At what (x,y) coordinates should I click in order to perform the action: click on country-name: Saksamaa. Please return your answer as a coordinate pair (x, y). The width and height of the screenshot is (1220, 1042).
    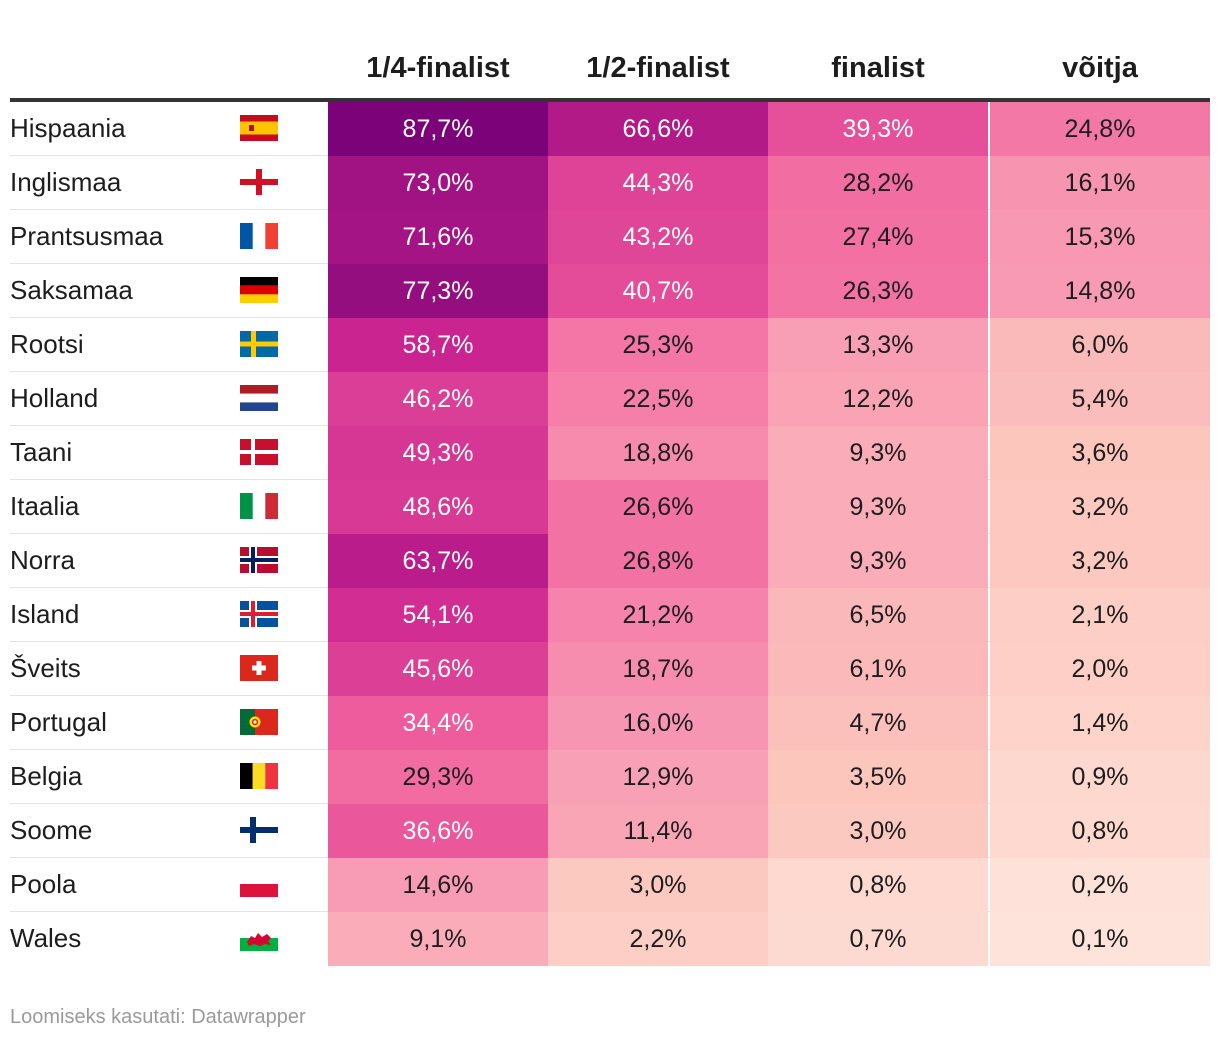
    Looking at the image, I should click on (71, 290).